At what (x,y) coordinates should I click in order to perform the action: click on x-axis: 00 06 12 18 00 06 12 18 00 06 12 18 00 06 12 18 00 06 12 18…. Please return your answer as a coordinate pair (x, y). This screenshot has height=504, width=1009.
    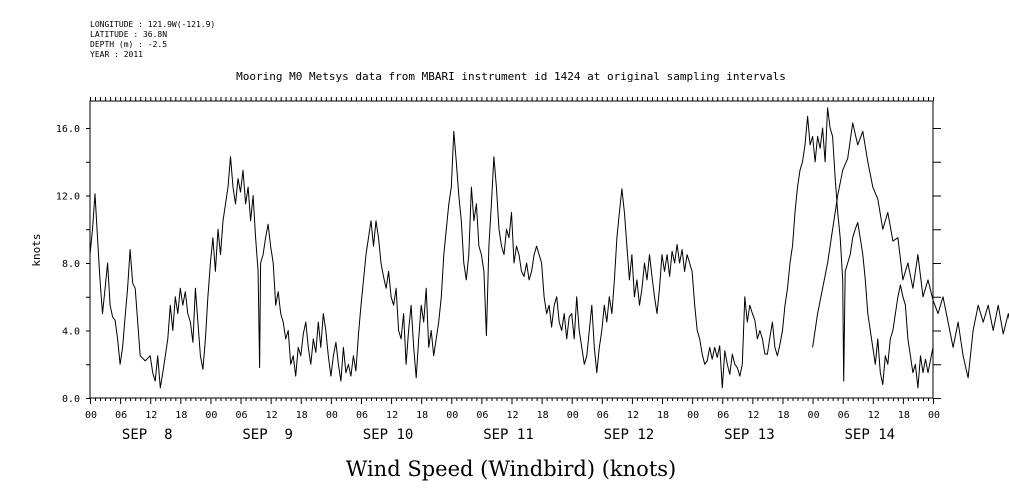
    Looking at the image, I should click on (512, 426).